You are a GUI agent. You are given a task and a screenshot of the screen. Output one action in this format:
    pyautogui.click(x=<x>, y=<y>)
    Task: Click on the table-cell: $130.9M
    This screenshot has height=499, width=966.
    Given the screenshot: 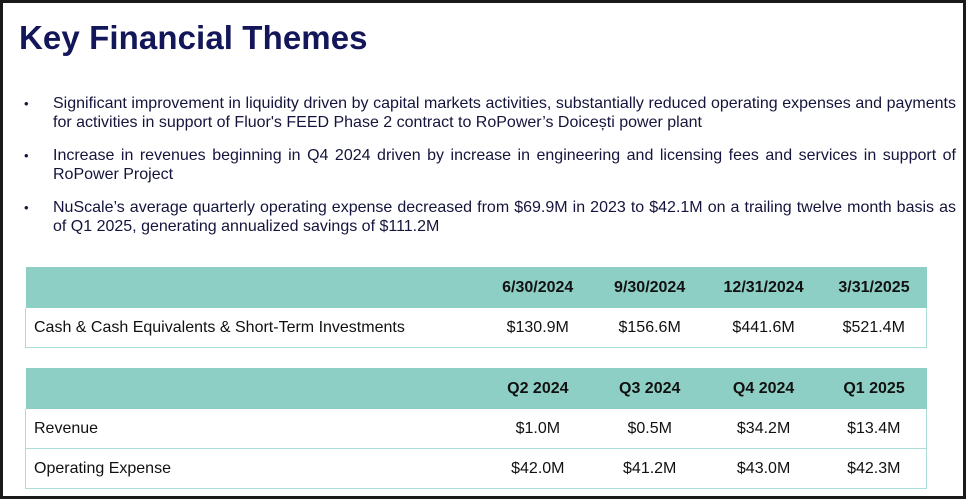 What is the action you would take?
    pyautogui.click(x=537, y=328)
    